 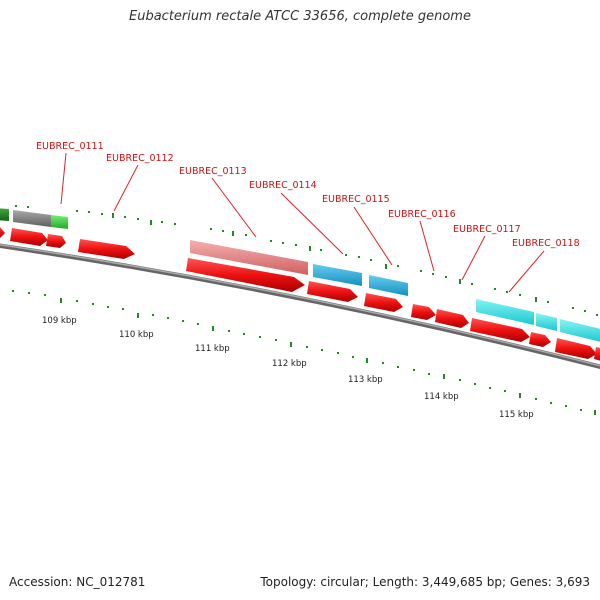 I want to click on gene-EUBREC_0115-forward, so click(x=383, y=302).